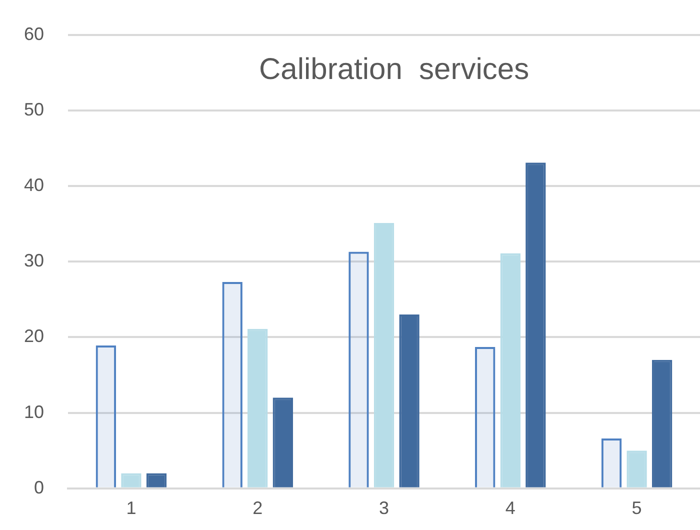 The image size is (700, 530). I want to click on y-tick-label: 50, so click(34, 109).